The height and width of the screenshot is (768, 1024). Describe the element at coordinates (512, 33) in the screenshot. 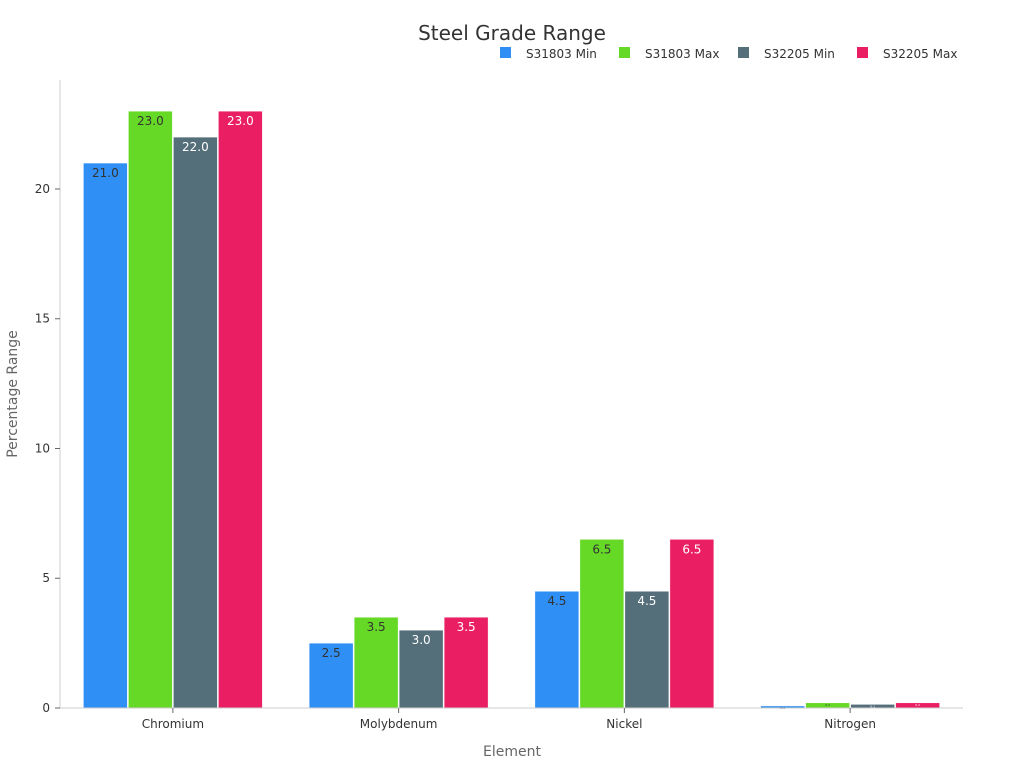

I see `chart-title: Steel Grade Range` at that location.